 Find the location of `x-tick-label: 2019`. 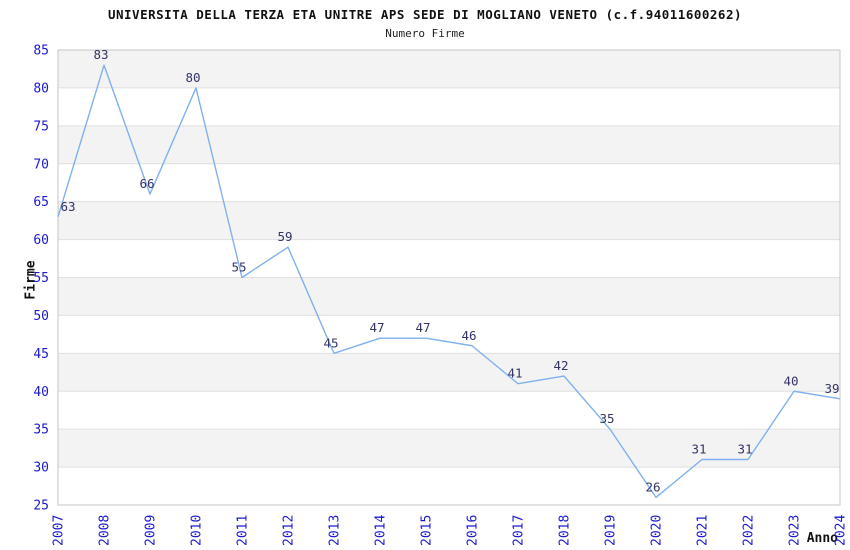

x-tick-label: 2019 is located at coordinates (611, 530).